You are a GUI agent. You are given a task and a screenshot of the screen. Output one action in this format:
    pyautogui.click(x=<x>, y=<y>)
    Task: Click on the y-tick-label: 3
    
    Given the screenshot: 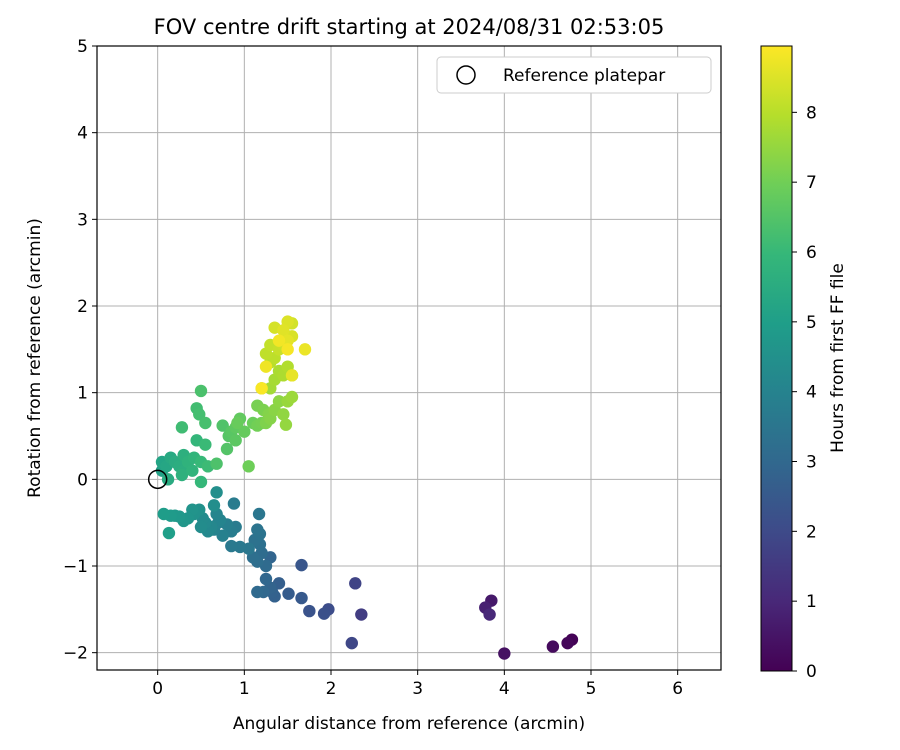 What is the action you would take?
    pyautogui.click(x=82, y=220)
    